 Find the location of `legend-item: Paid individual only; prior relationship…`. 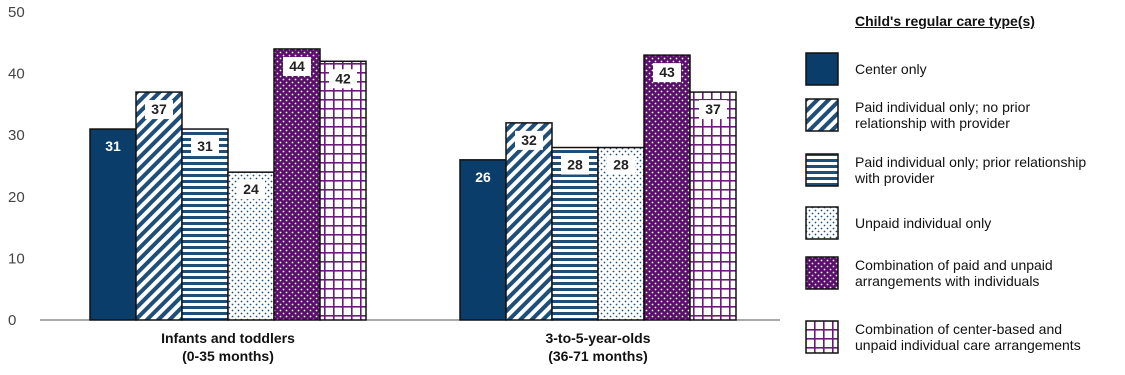

legend-item: Paid individual only; prior relationship… is located at coordinates (955, 170).